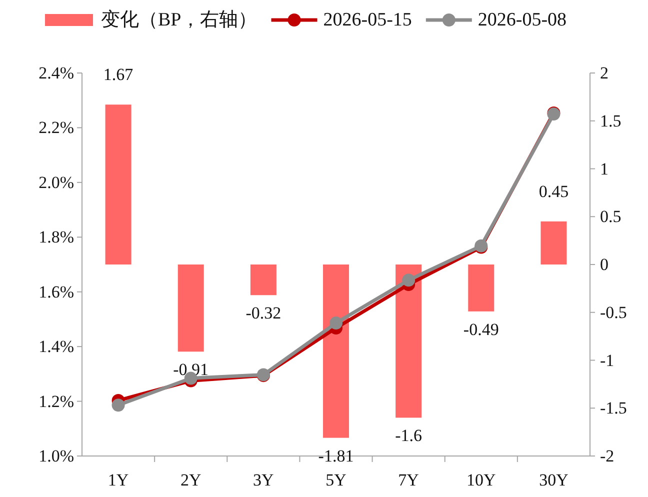  Describe the element at coordinates (263, 480) in the screenshot. I see `x-tick-label: 3Y` at that location.